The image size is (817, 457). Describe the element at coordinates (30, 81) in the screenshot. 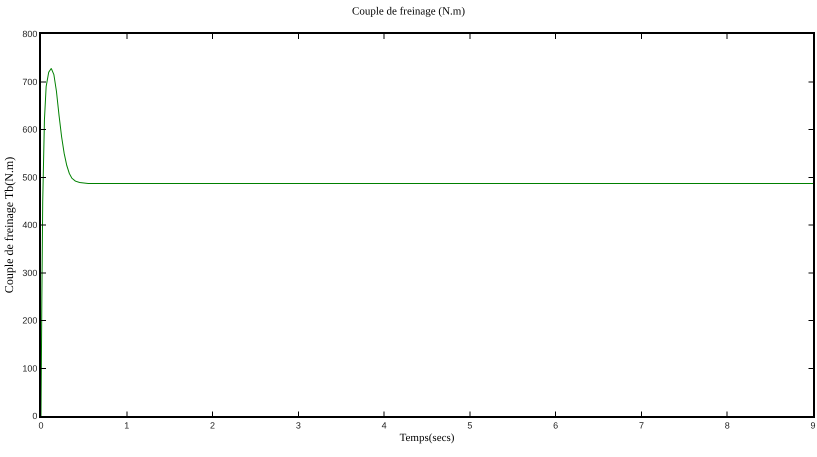

I see `y-tick-label: 700` at that location.